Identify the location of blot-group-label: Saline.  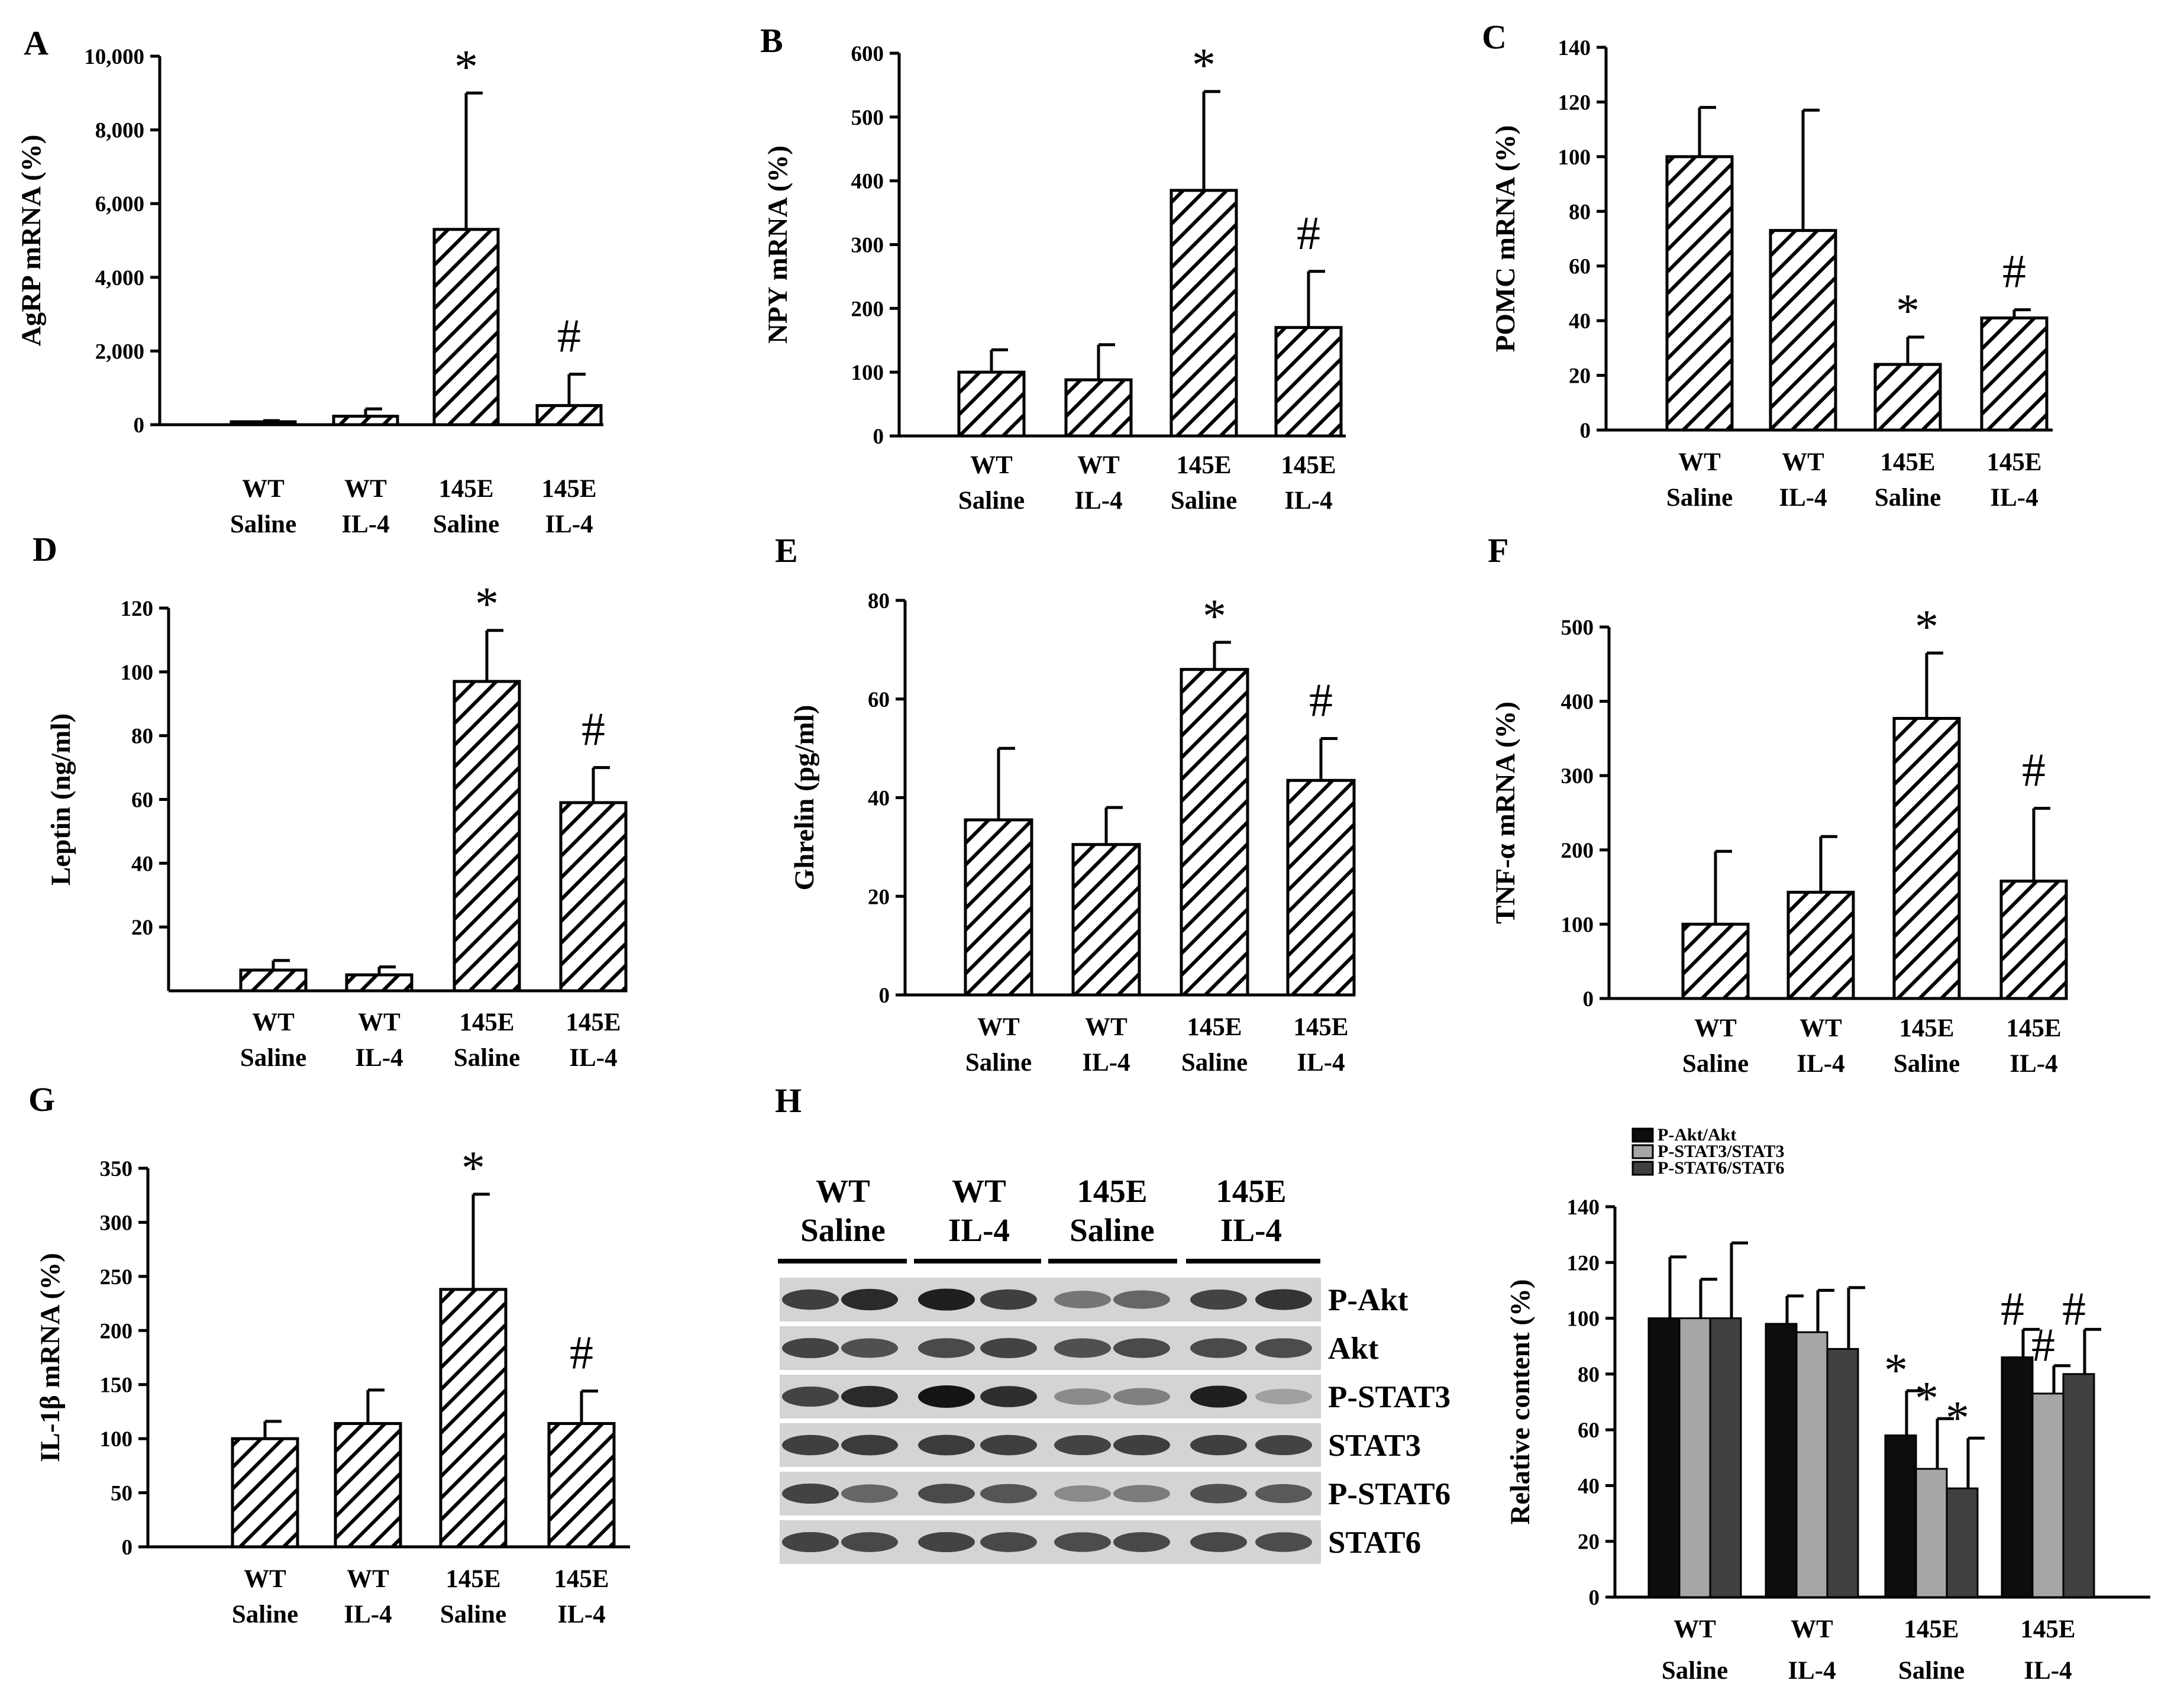
(1112, 1230).